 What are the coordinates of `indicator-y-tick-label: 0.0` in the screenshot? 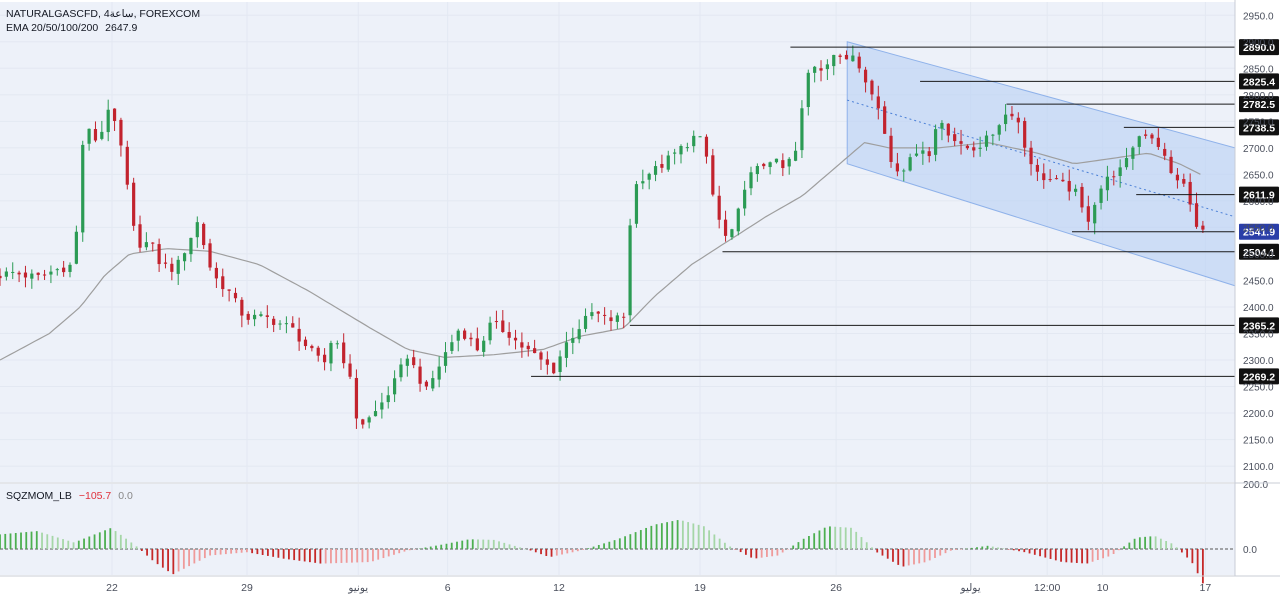 It's located at (1250, 550).